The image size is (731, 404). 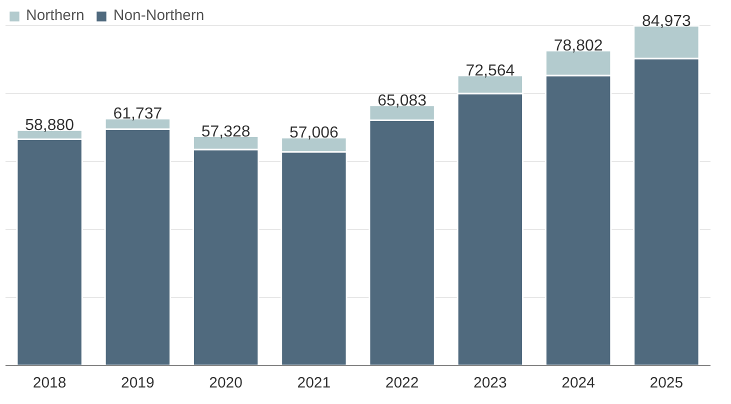 What do you see at coordinates (667, 383) in the screenshot?
I see `x-tick-label: 2025` at bounding box center [667, 383].